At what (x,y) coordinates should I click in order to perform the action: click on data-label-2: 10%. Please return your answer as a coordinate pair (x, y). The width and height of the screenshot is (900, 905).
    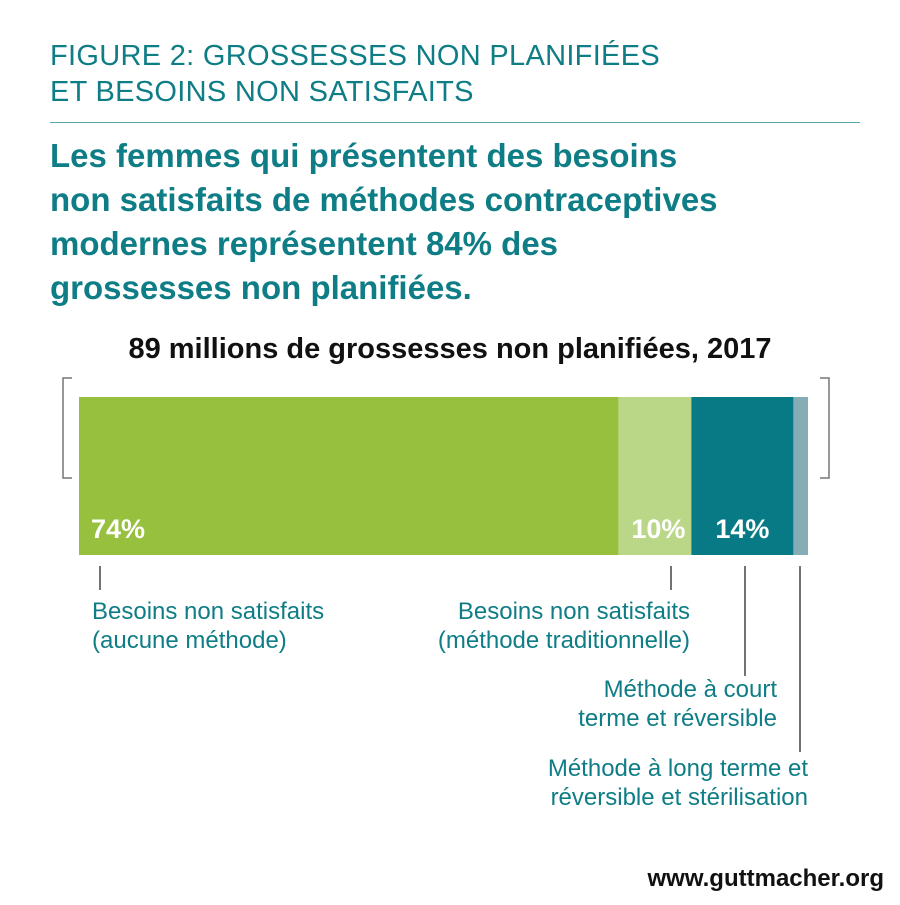
    Looking at the image, I should click on (658, 529).